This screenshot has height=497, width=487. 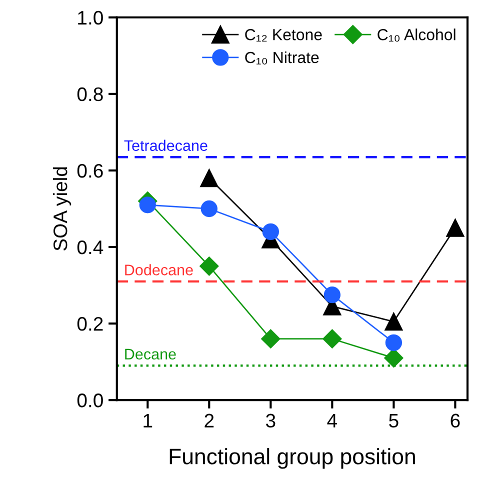 I want to click on legend-label: C₁₀ Nitrate, so click(x=282, y=57).